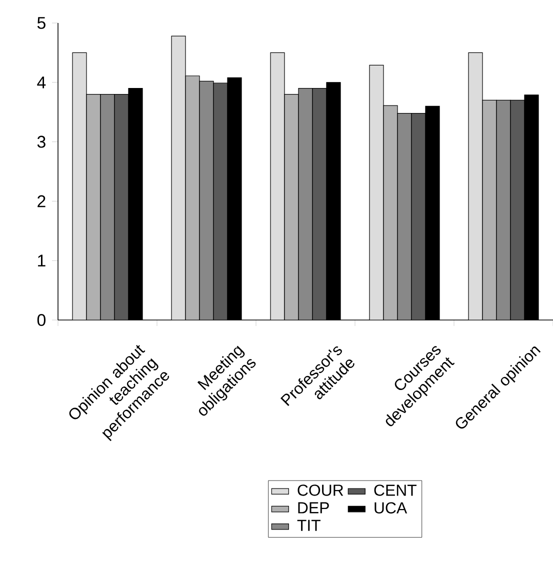 Image resolution: width=553 pixels, height=573 pixels. I want to click on y-tick-label: 5, so click(41, 23).